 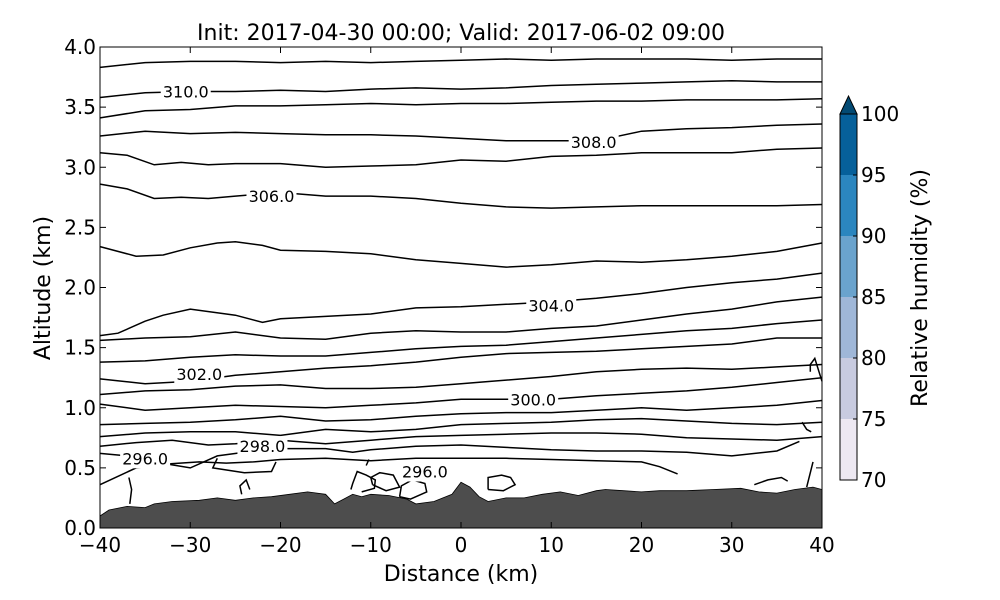 What do you see at coordinates (873, 419) in the screenshot?
I see `colorbar-tick-label: 75` at bounding box center [873, 419].